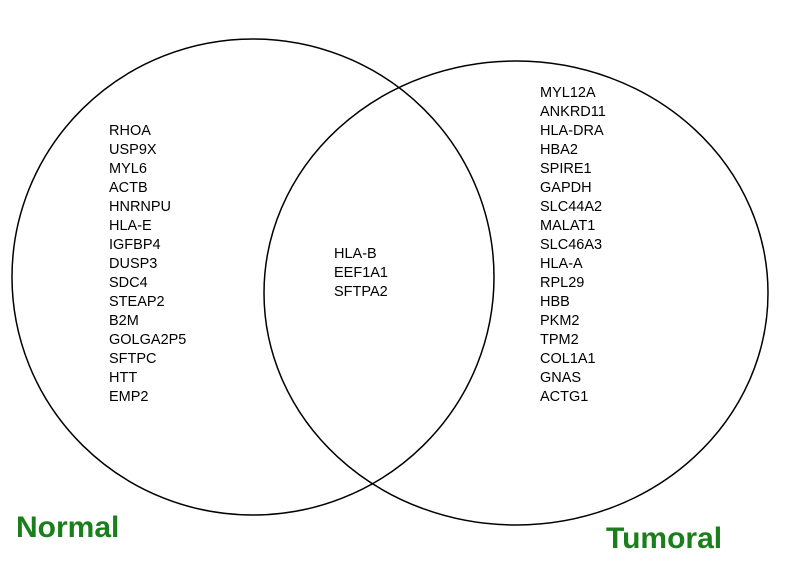 This screenshot has height=564, width=794. What do you see at coordinates (355, 254) in the screenshot?
I see `intersection-gene-item: HLA-B` at bounding box center [355, 254].